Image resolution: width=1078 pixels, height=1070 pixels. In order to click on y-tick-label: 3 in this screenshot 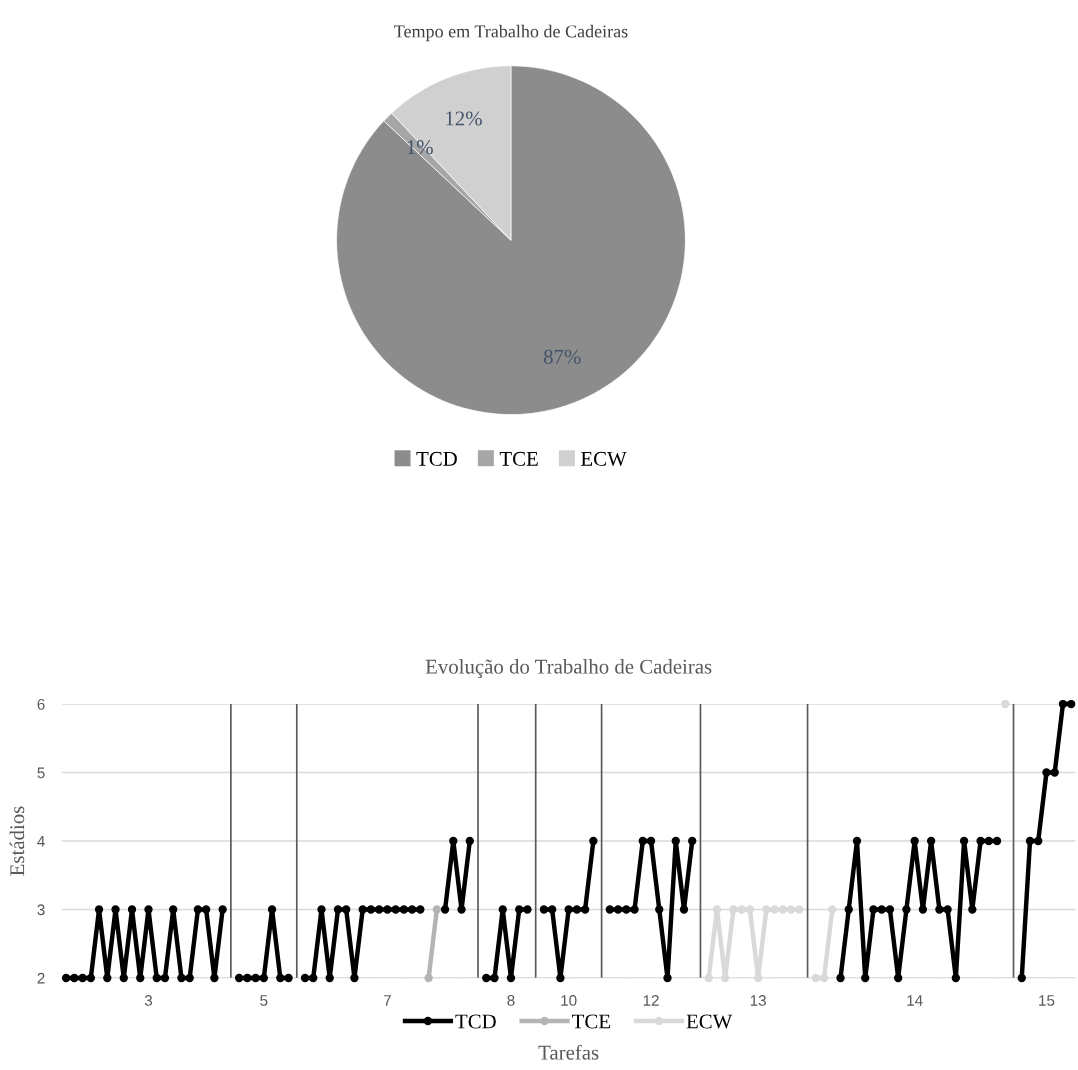, I will do `click(41, 910)`.